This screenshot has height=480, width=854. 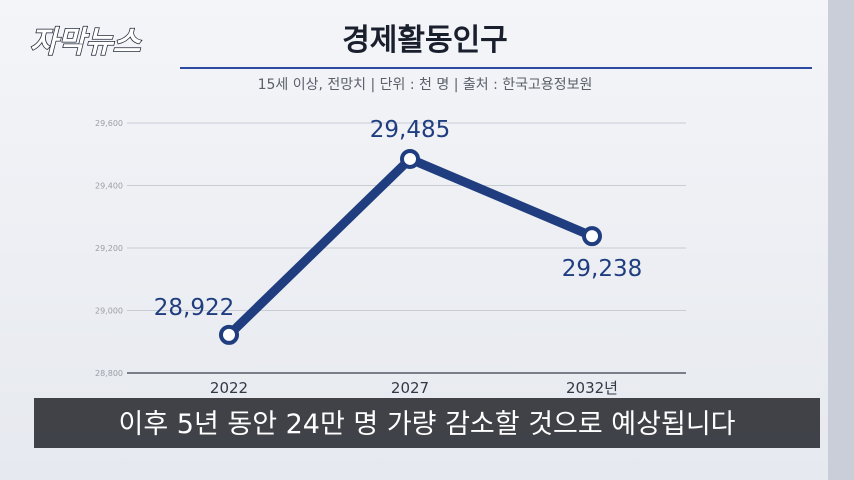 I want to click on y-tick-label: 29,600, so click(x=109, y=123).